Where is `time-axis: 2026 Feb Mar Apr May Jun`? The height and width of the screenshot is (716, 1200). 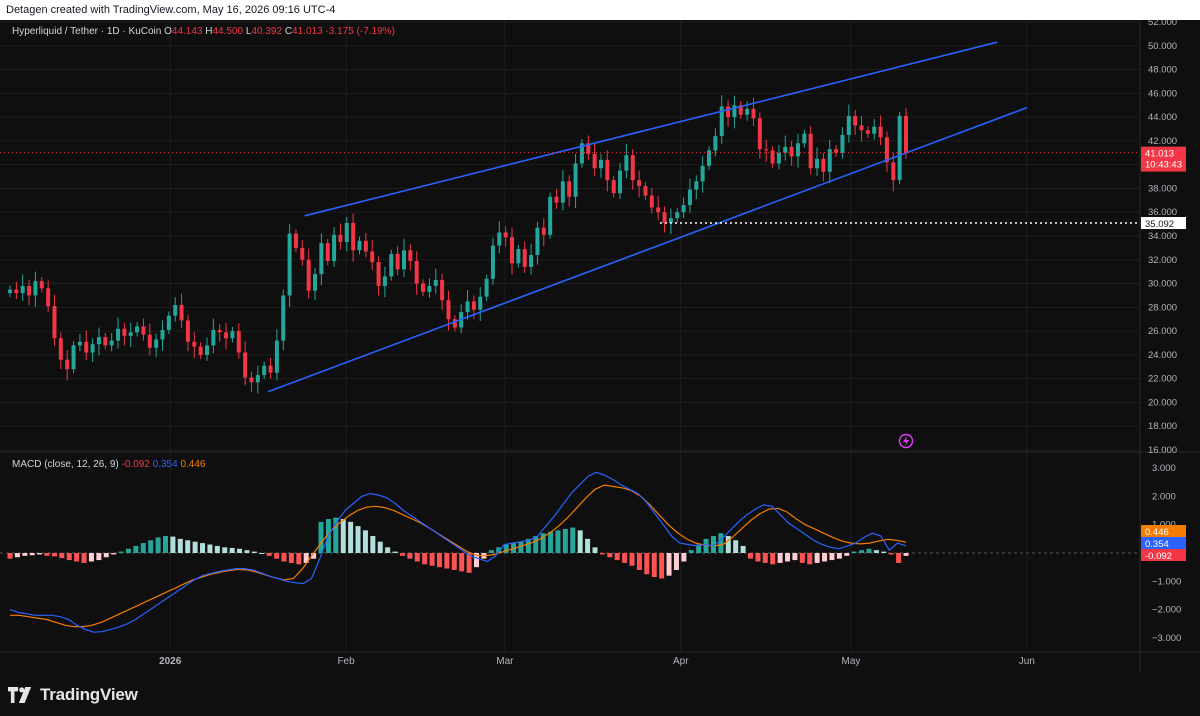
time-axis: 2026 Feb Mar Apr May Jun is located at coordinates (597, 661).